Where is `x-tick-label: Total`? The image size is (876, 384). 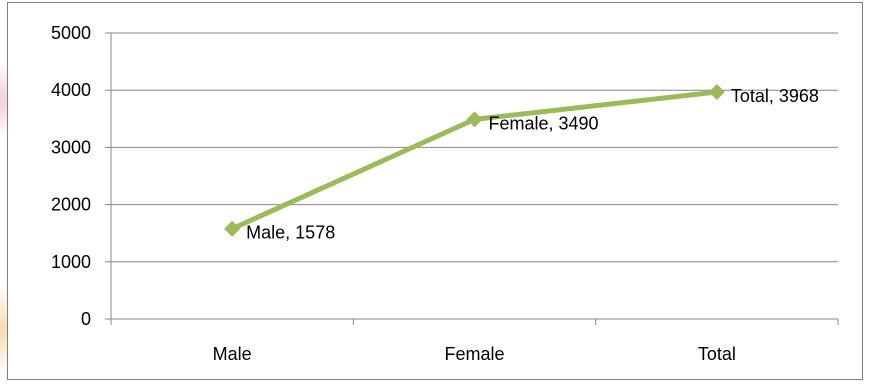 x-tick-label: Total is located at coordinates (717, 354).